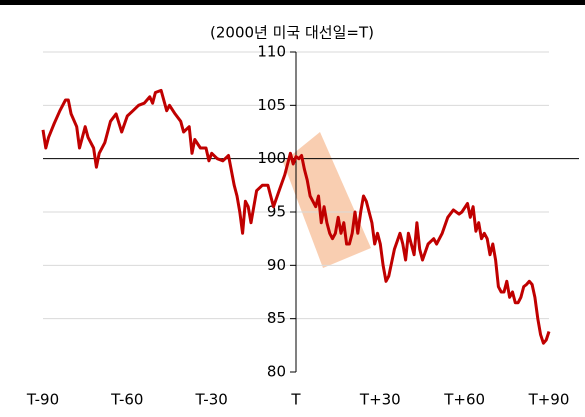  What do you see at coordinates (271, 105) in the screenshot?
I see `y-tick-label: 105` at bounding box center [271, 105].